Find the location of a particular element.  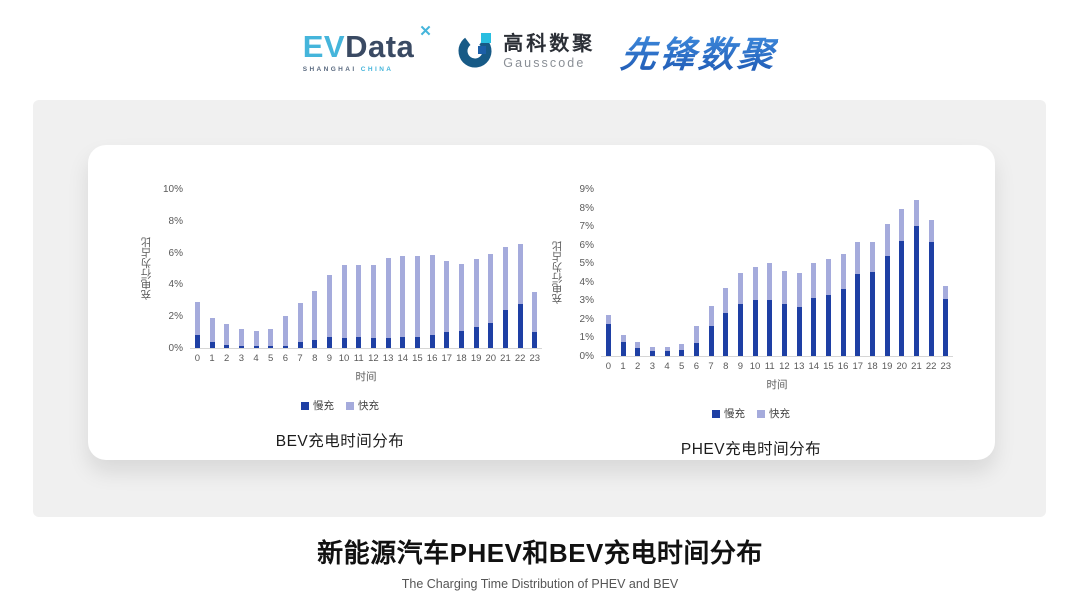

x-tick-label: 17 is located at coordinates (858, 366).